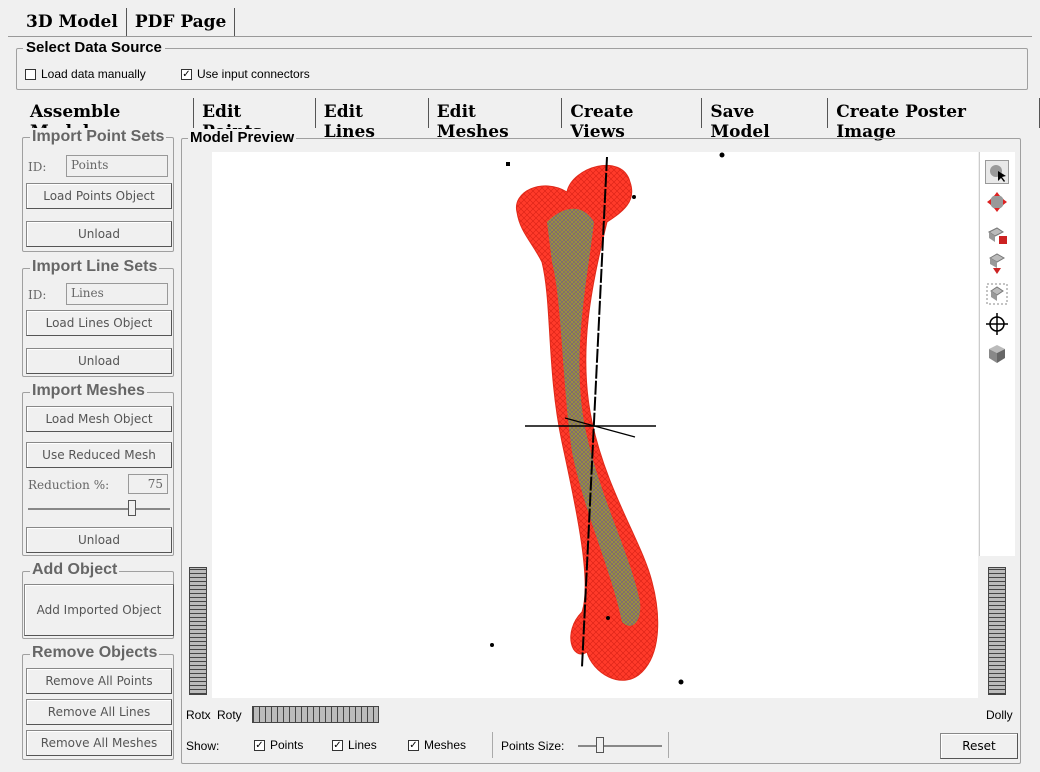  What do you see at coordinates (997, 234) in the screenshot?
I see `zoom-region-icon` at bounding box center [997, 234].